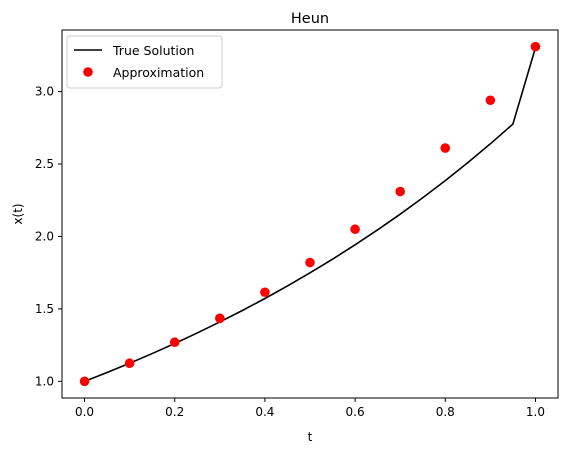 The width and height of the screenshot is (567, 455). What do you see at coordinates (310, 19) in the screenshot?
I see `chart-title: Heun` at bounding box center [310, 19].